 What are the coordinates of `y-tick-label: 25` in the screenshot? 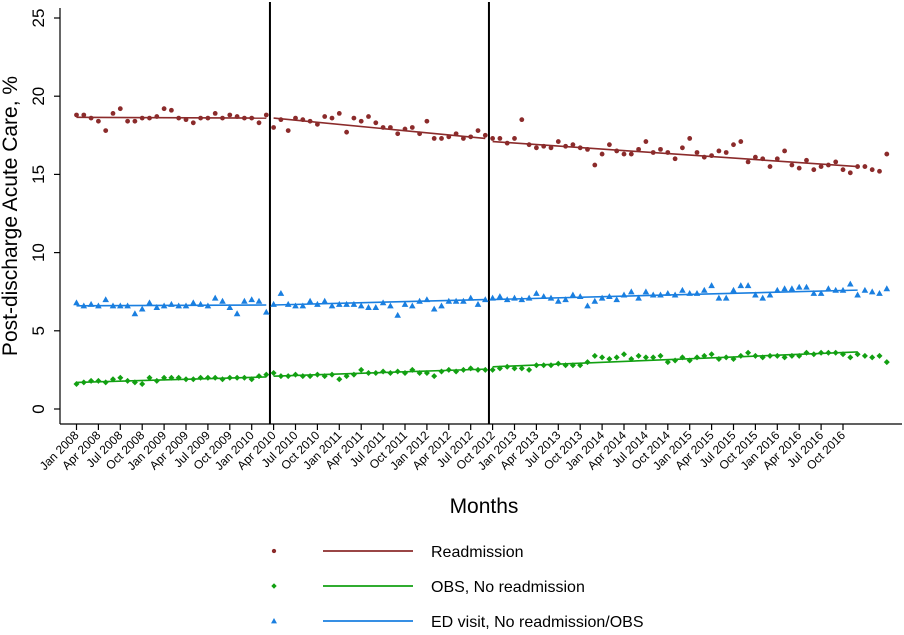 It's located at (38, 18).